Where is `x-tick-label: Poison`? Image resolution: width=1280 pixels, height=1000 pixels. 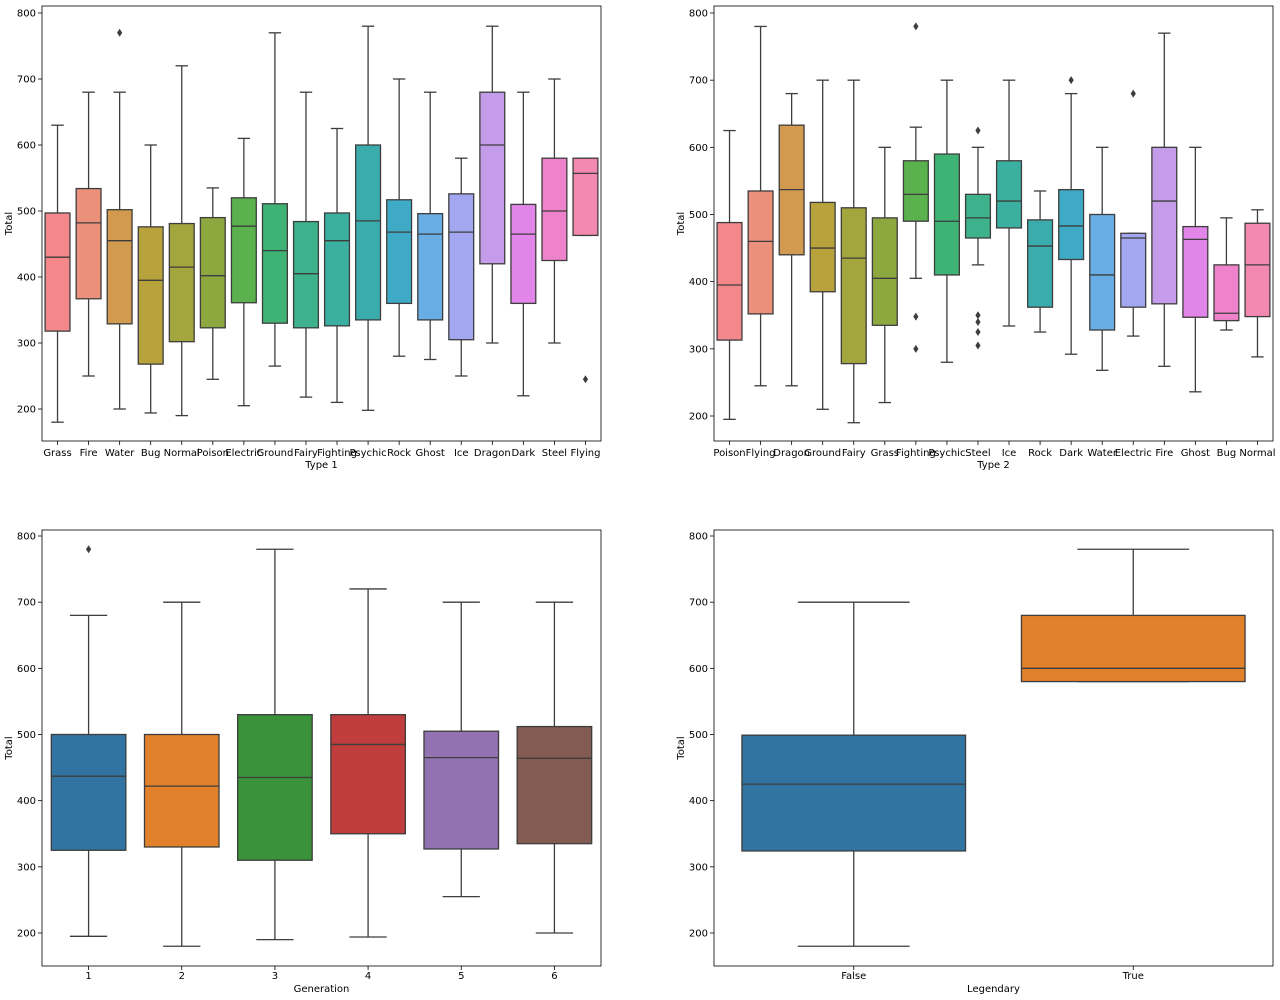
x-tick-label: Poison is located at coordinates (213, 453).